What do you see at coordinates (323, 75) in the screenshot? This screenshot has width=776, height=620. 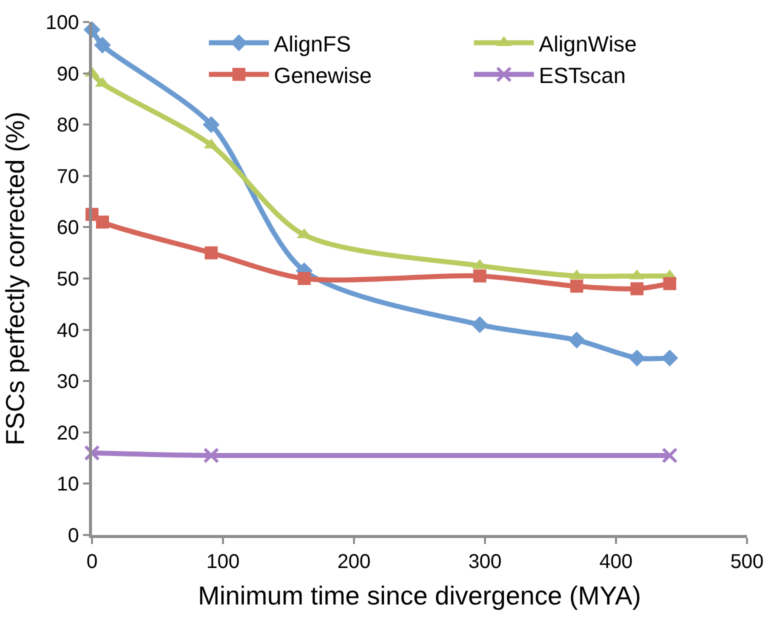 I see `legend-label: Genewise` at bounding box center [323, 75].